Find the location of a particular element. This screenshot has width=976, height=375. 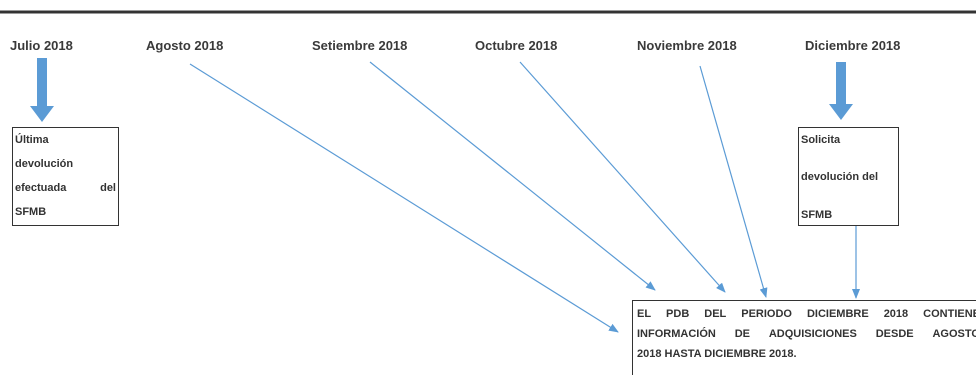

box-request-line-3: SFMB is located at coordinates (817, 215).